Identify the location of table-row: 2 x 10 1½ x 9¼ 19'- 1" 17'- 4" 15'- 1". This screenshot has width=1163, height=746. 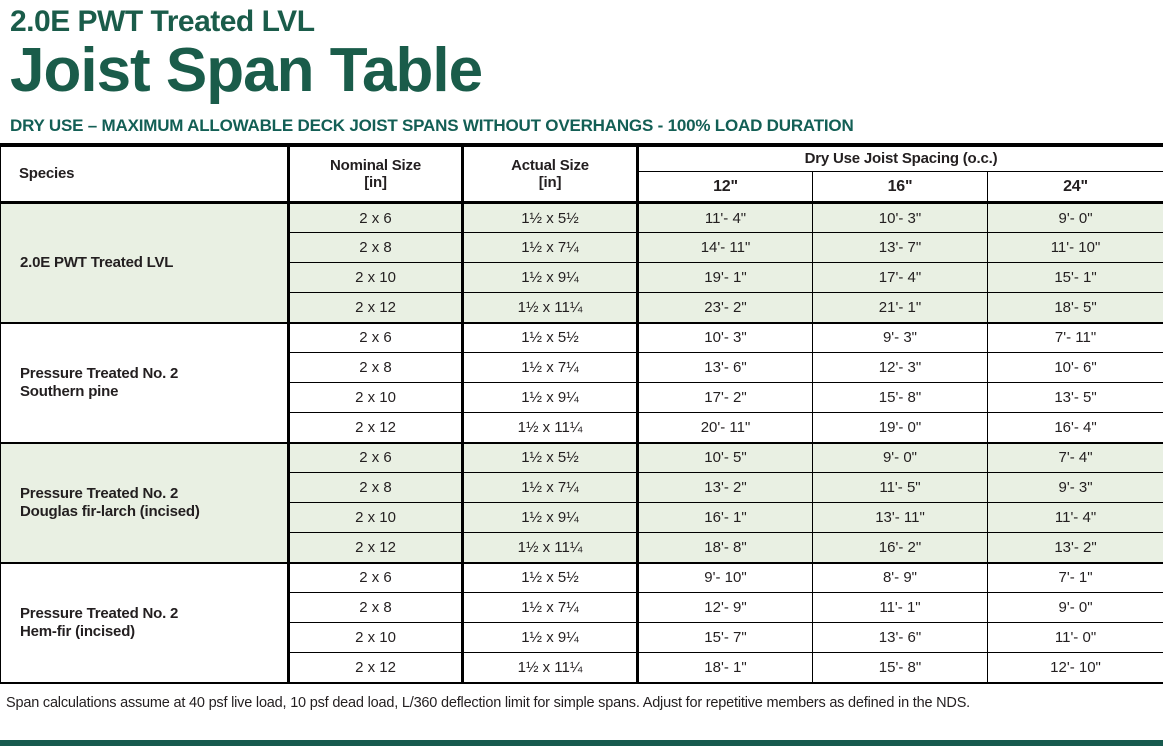
(582, 277).